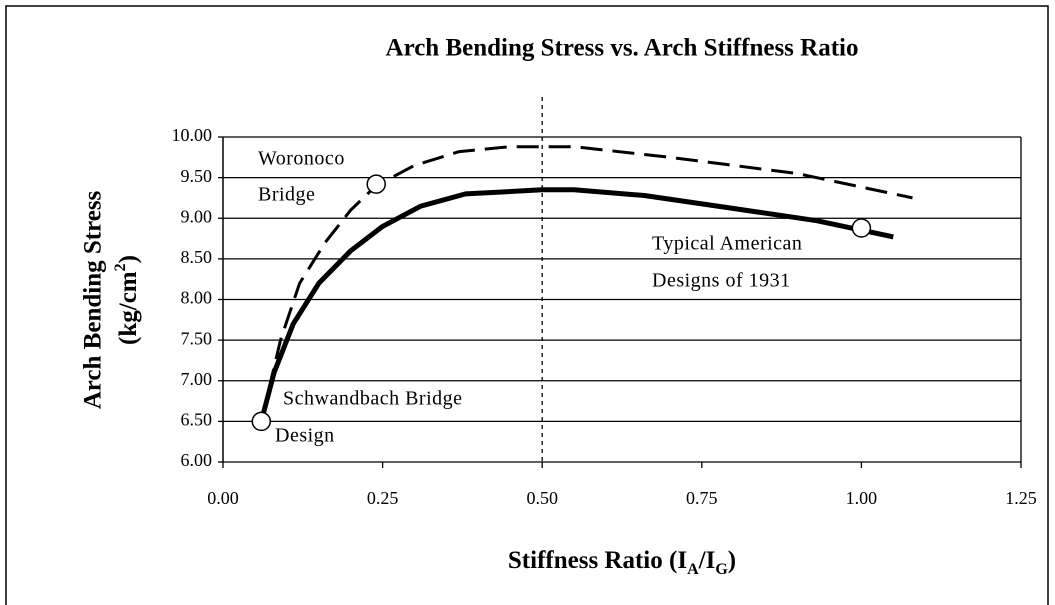 The image size is (1055, 605). I want to click on x-axis-label: Stiffness Ratio (IA/IG), so click(622, 562).